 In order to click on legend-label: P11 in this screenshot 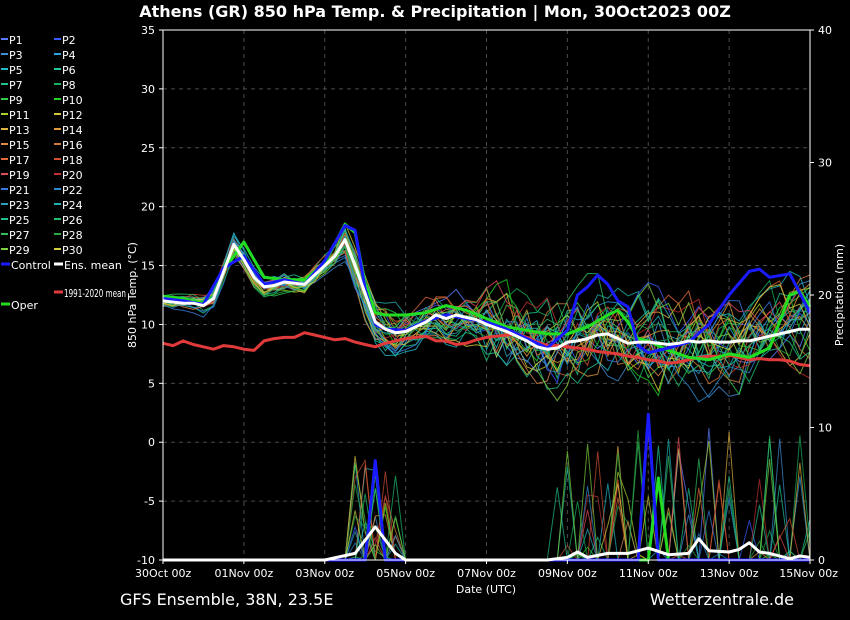, I will do `click(19, 115)`.